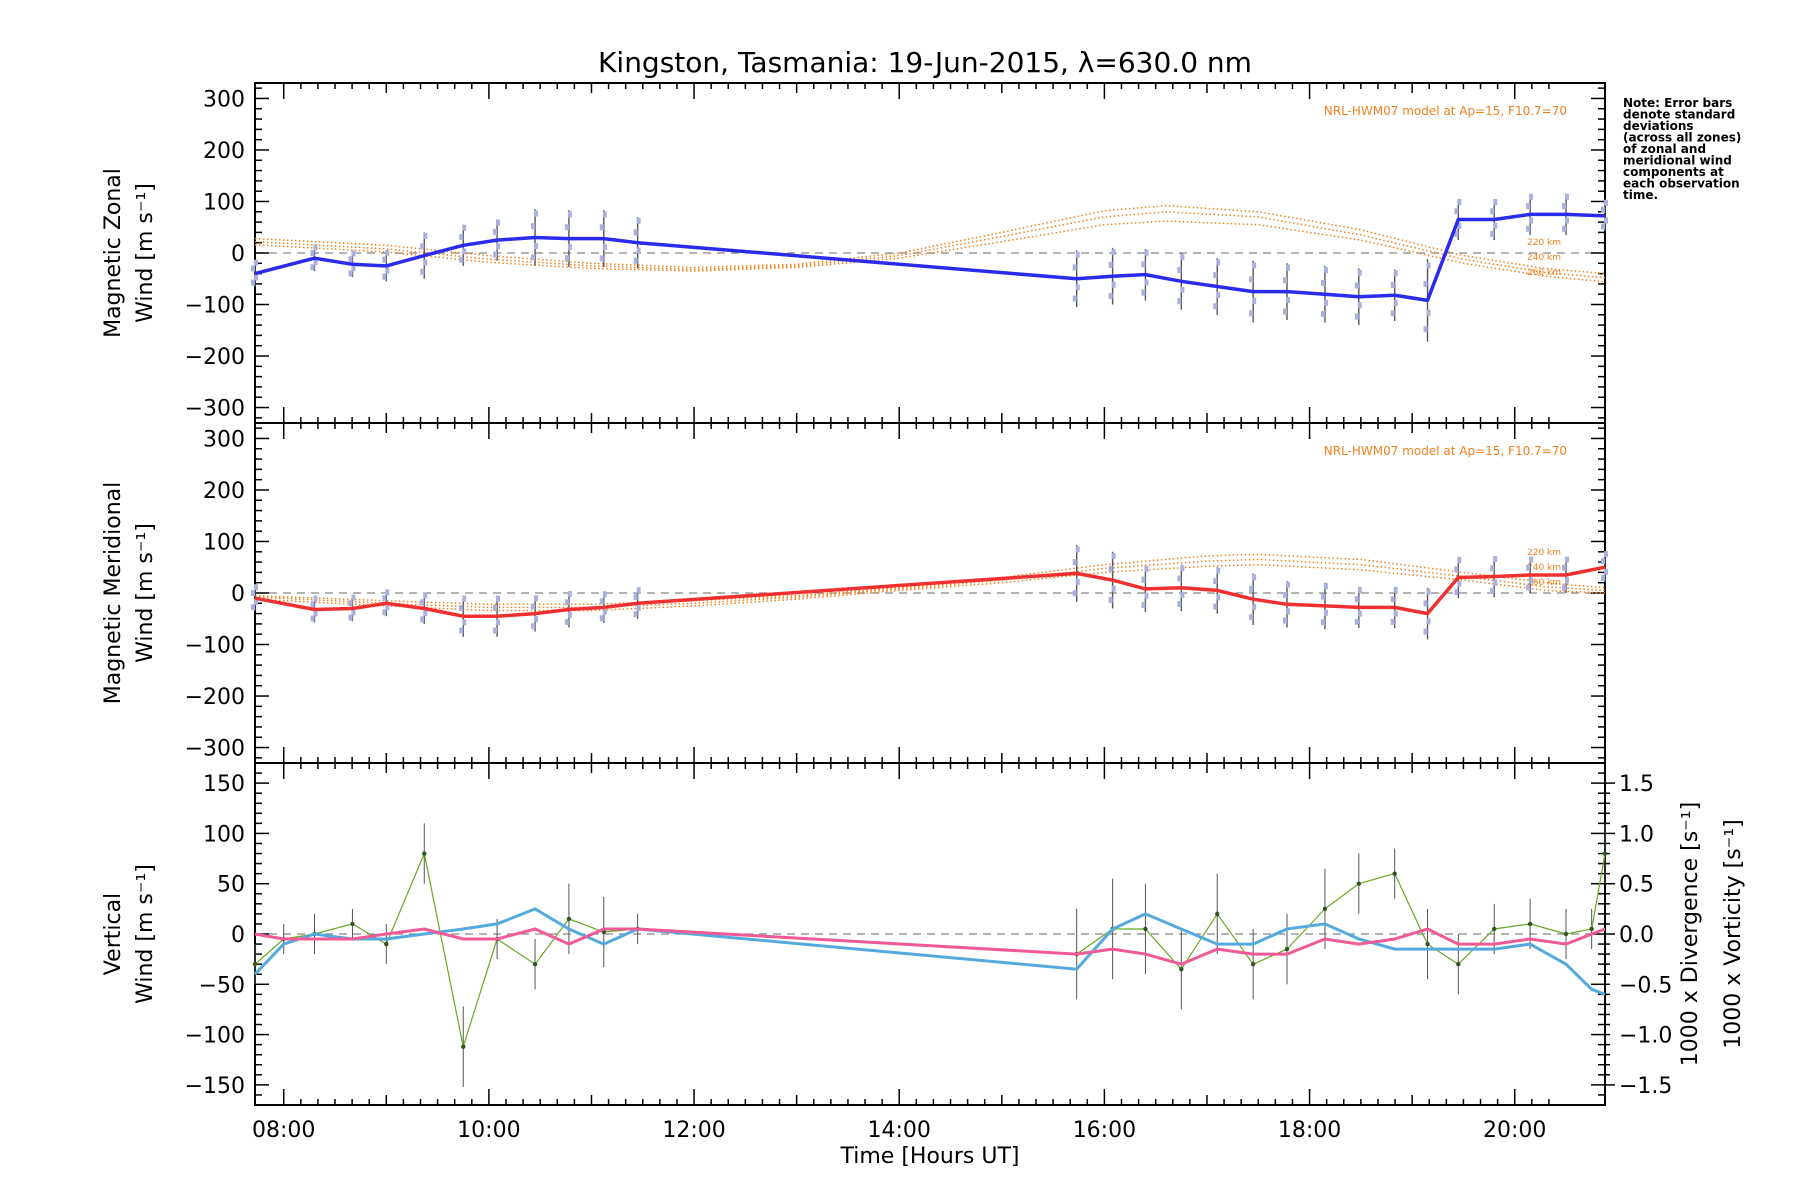 This screenshot has height=1204, width=1800. I want to click on note-line: denote standard, so click(1679, 115).